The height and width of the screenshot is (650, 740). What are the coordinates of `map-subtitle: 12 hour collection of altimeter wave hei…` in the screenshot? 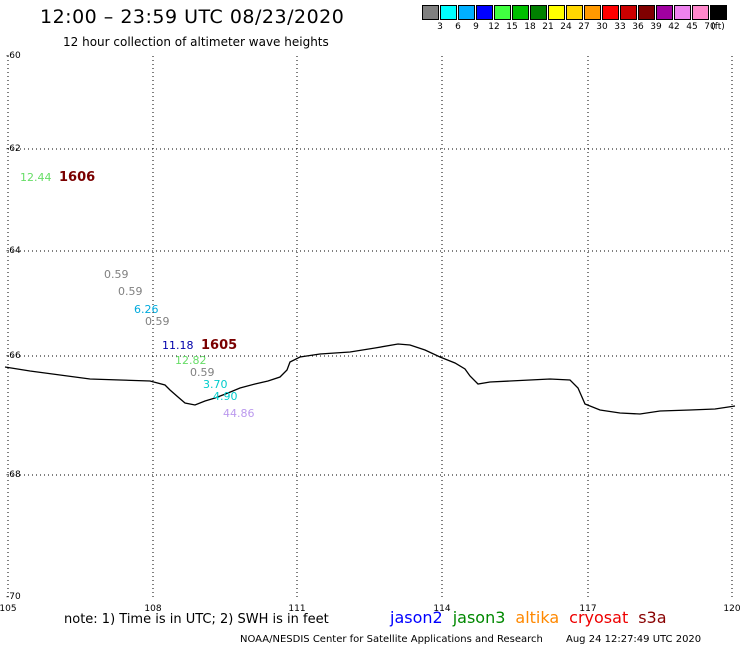 It's located at (196, 42).